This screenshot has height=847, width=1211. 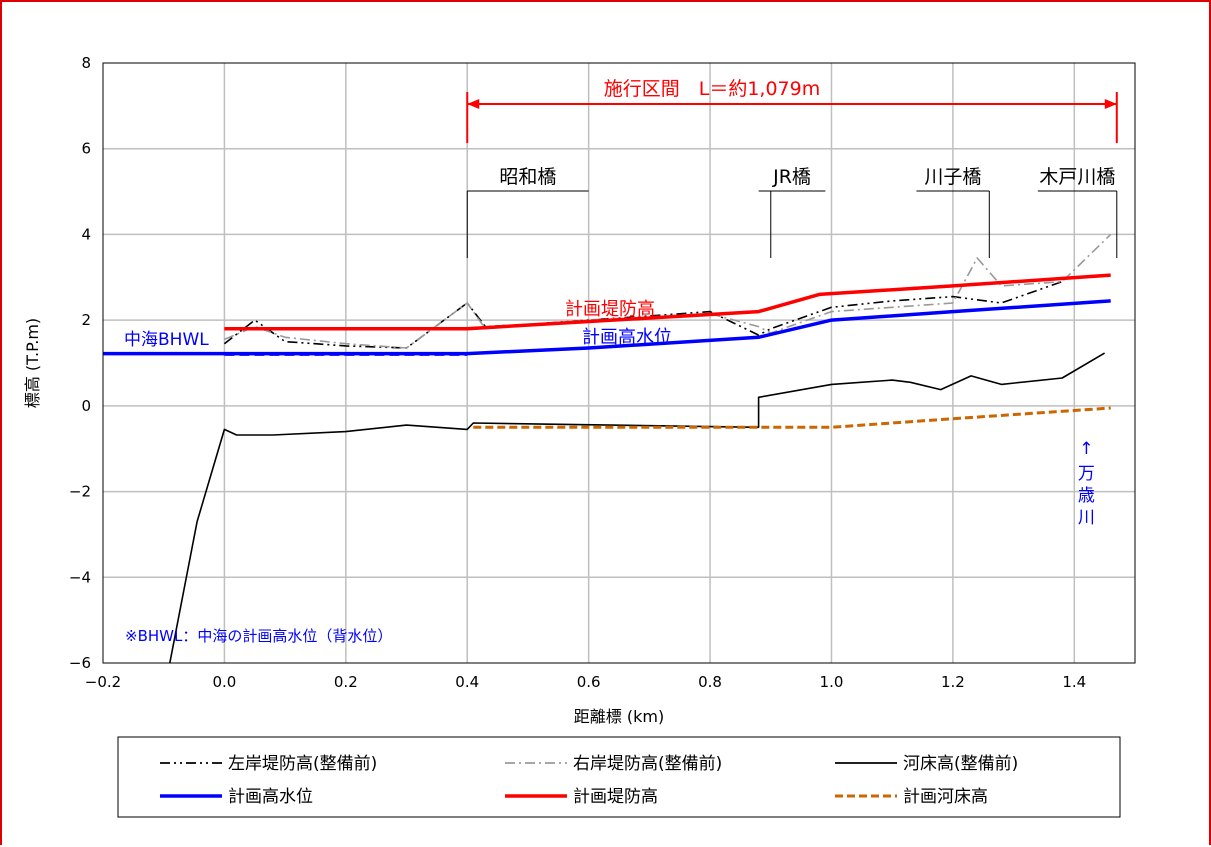 I want to click on legend-label: 計画河床高, so click(x=945, y=797).